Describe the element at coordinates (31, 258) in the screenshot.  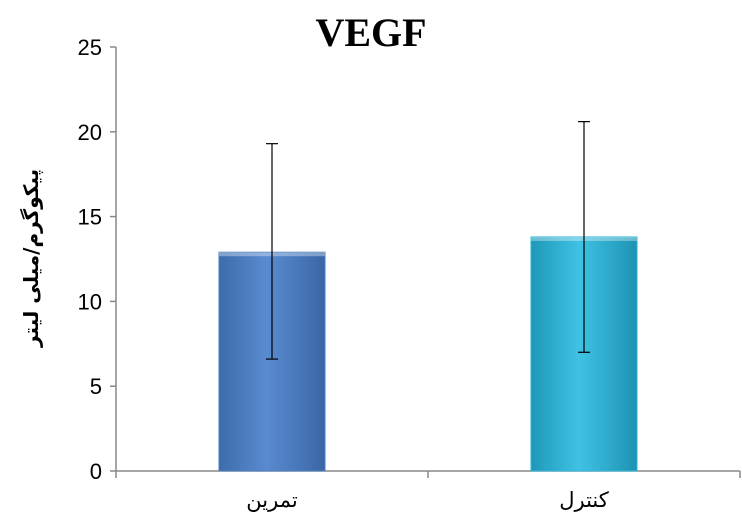
I see `y-axis-label: پیکوگرم/میلی لیتر` at that location.